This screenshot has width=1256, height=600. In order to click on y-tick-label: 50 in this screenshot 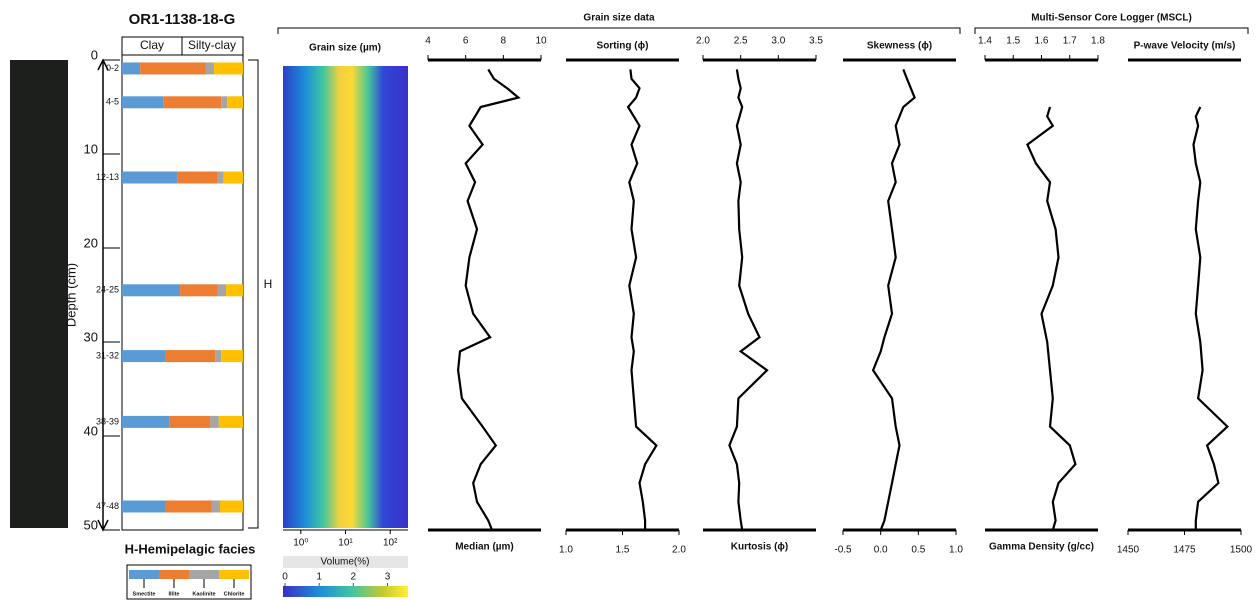, I will do `click(91, 524)`.